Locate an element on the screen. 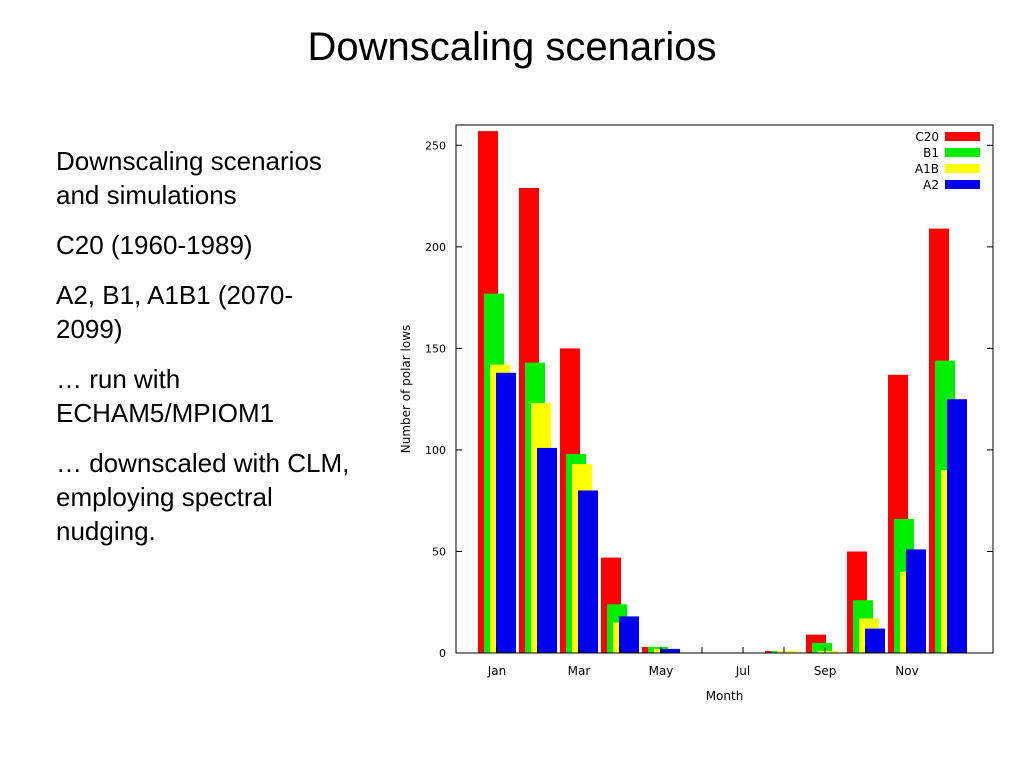 The height and width of the screenshot is (768, 1024). x-tick-label: Nov is located at coordinates (906, 671).